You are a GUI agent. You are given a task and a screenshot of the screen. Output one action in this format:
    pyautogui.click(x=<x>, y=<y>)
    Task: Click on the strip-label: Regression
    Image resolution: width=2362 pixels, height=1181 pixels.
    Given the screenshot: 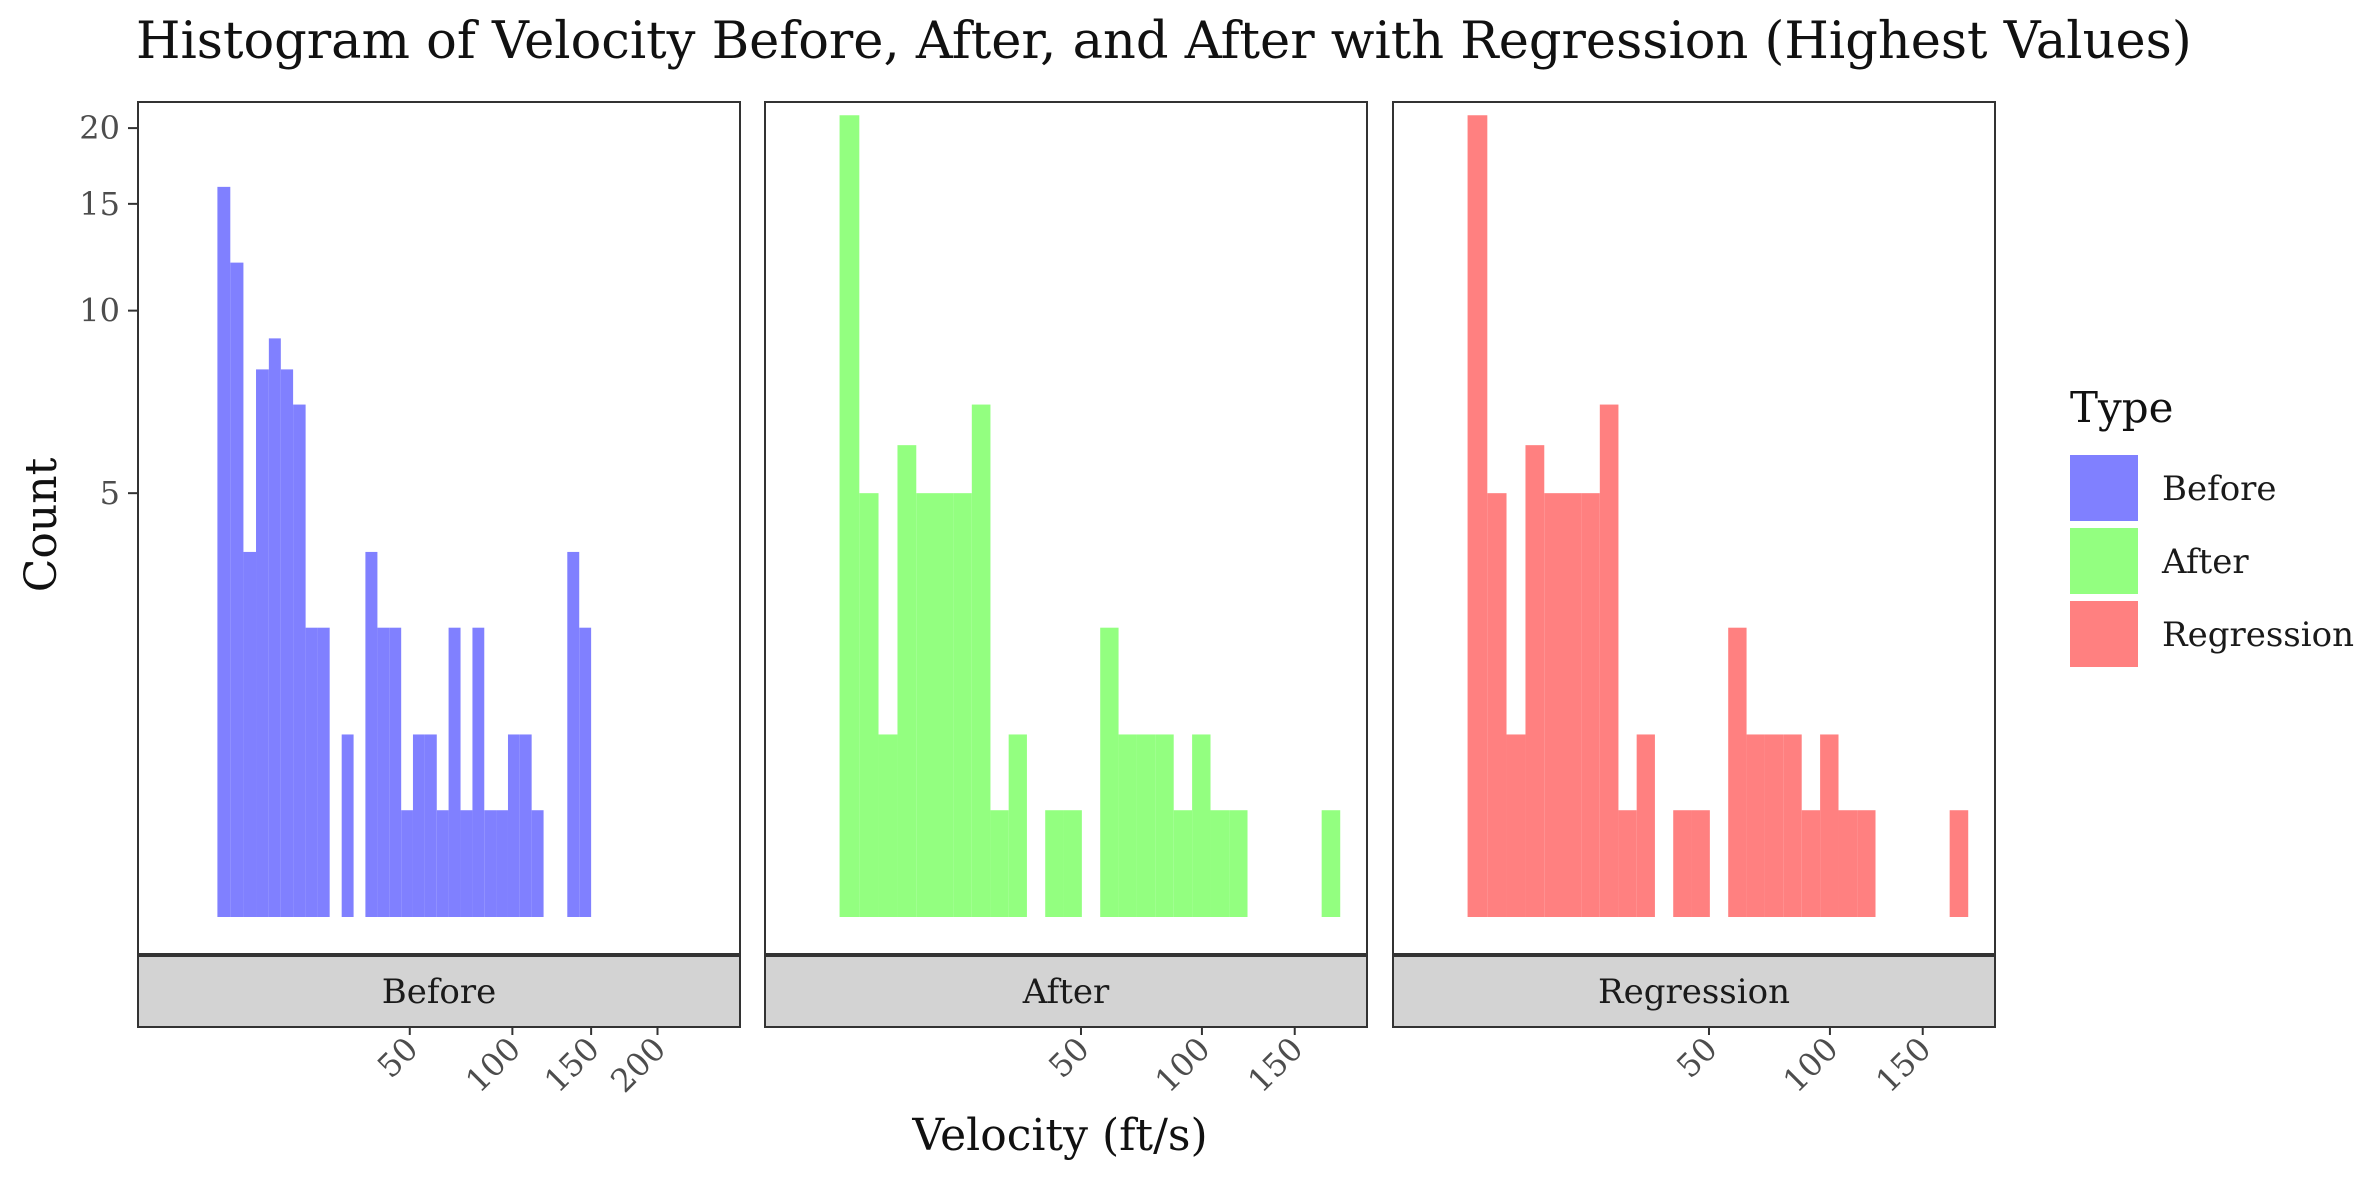 What is the action you would take?
    pyautogui.click(x=1694, y=992)
    